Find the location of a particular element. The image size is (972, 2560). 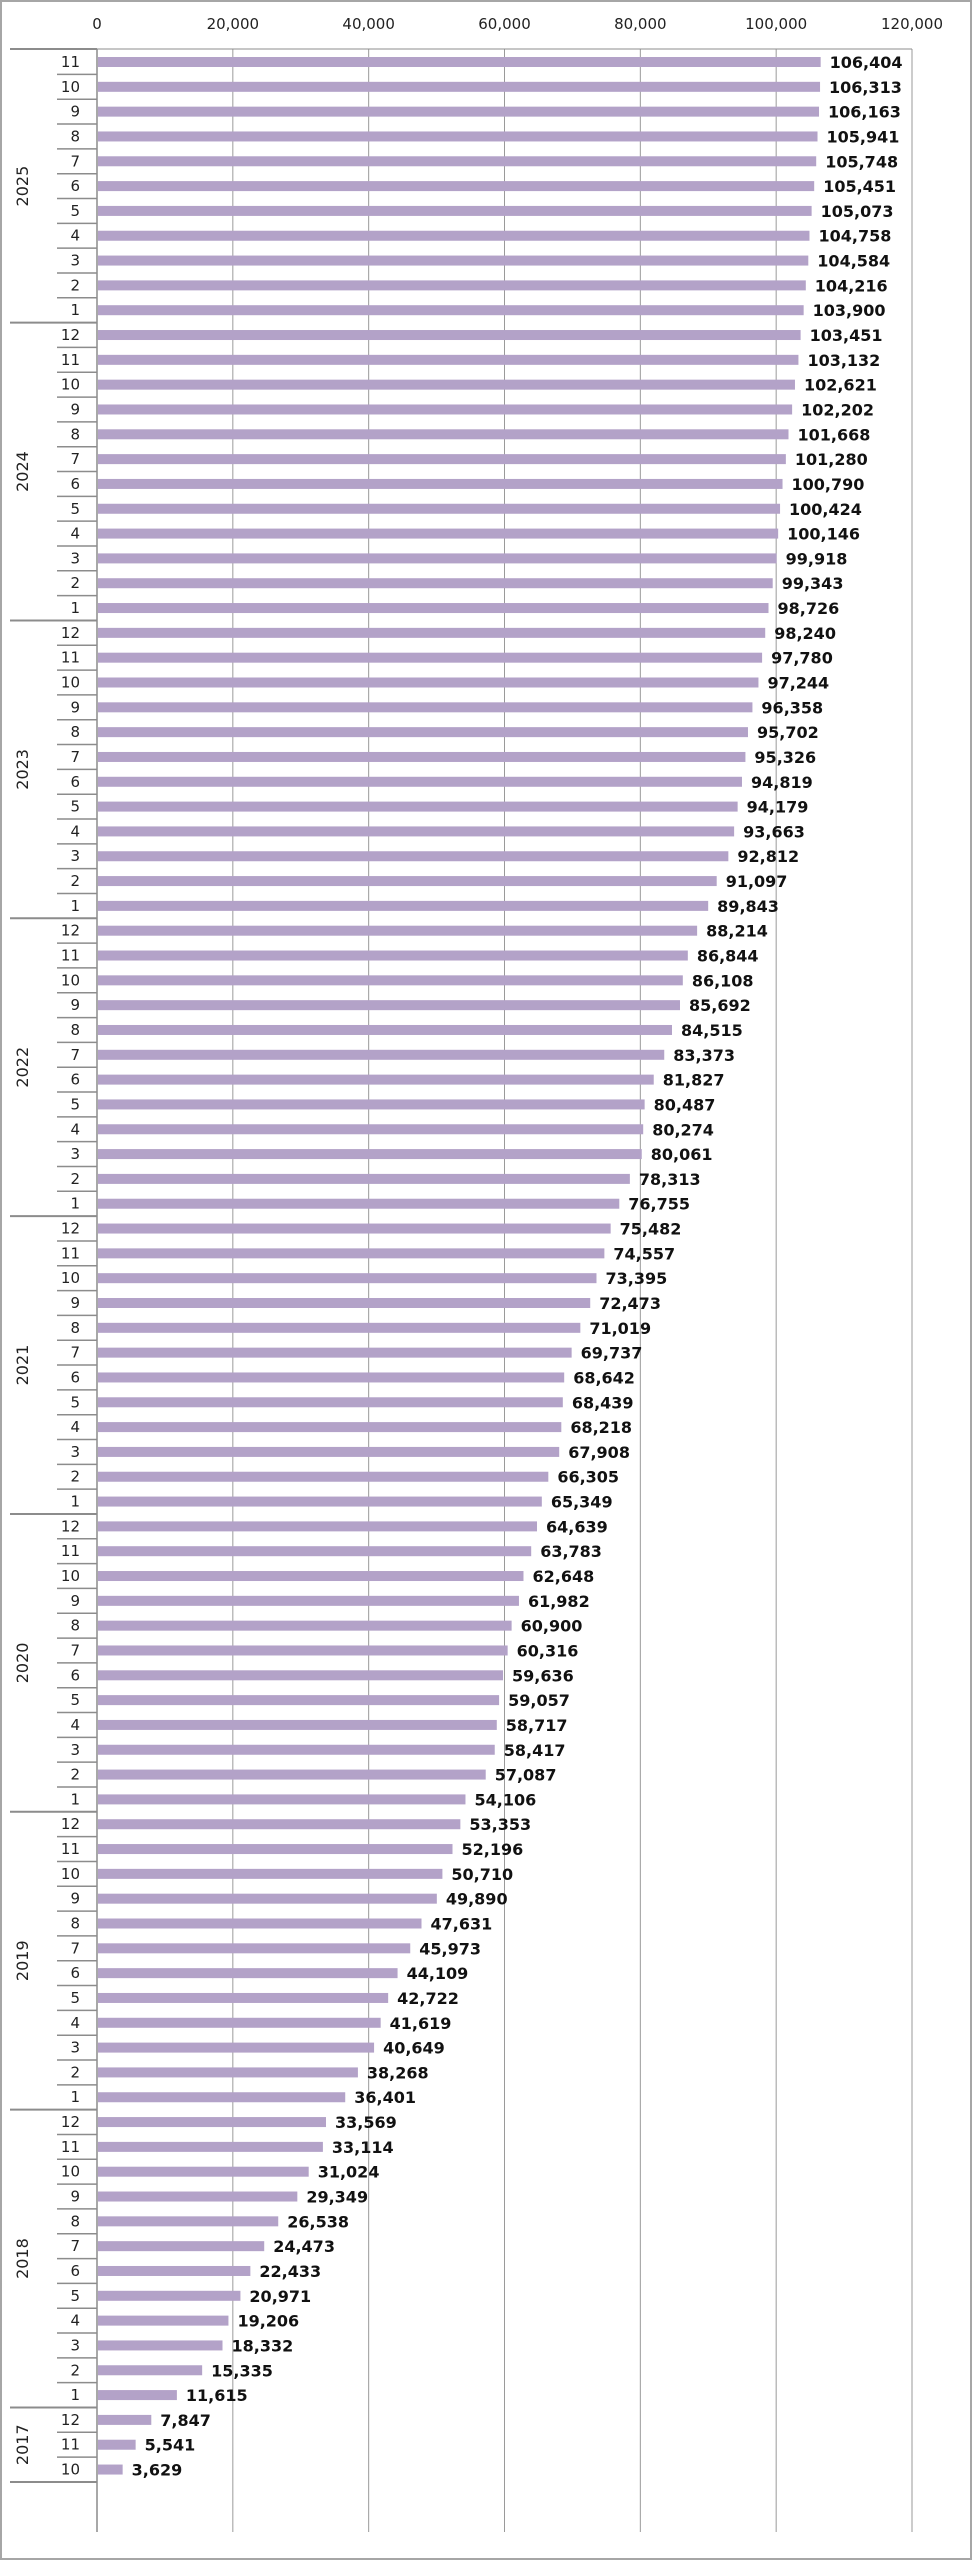

data-label: 7,847 is located at coordinates (185, 2420).